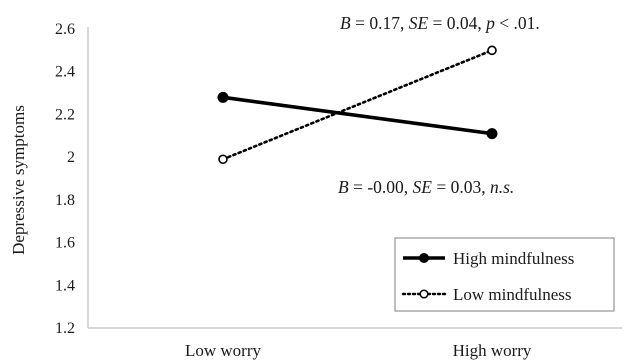  I want to click on x-category-label: High worry, so click(492, 350).